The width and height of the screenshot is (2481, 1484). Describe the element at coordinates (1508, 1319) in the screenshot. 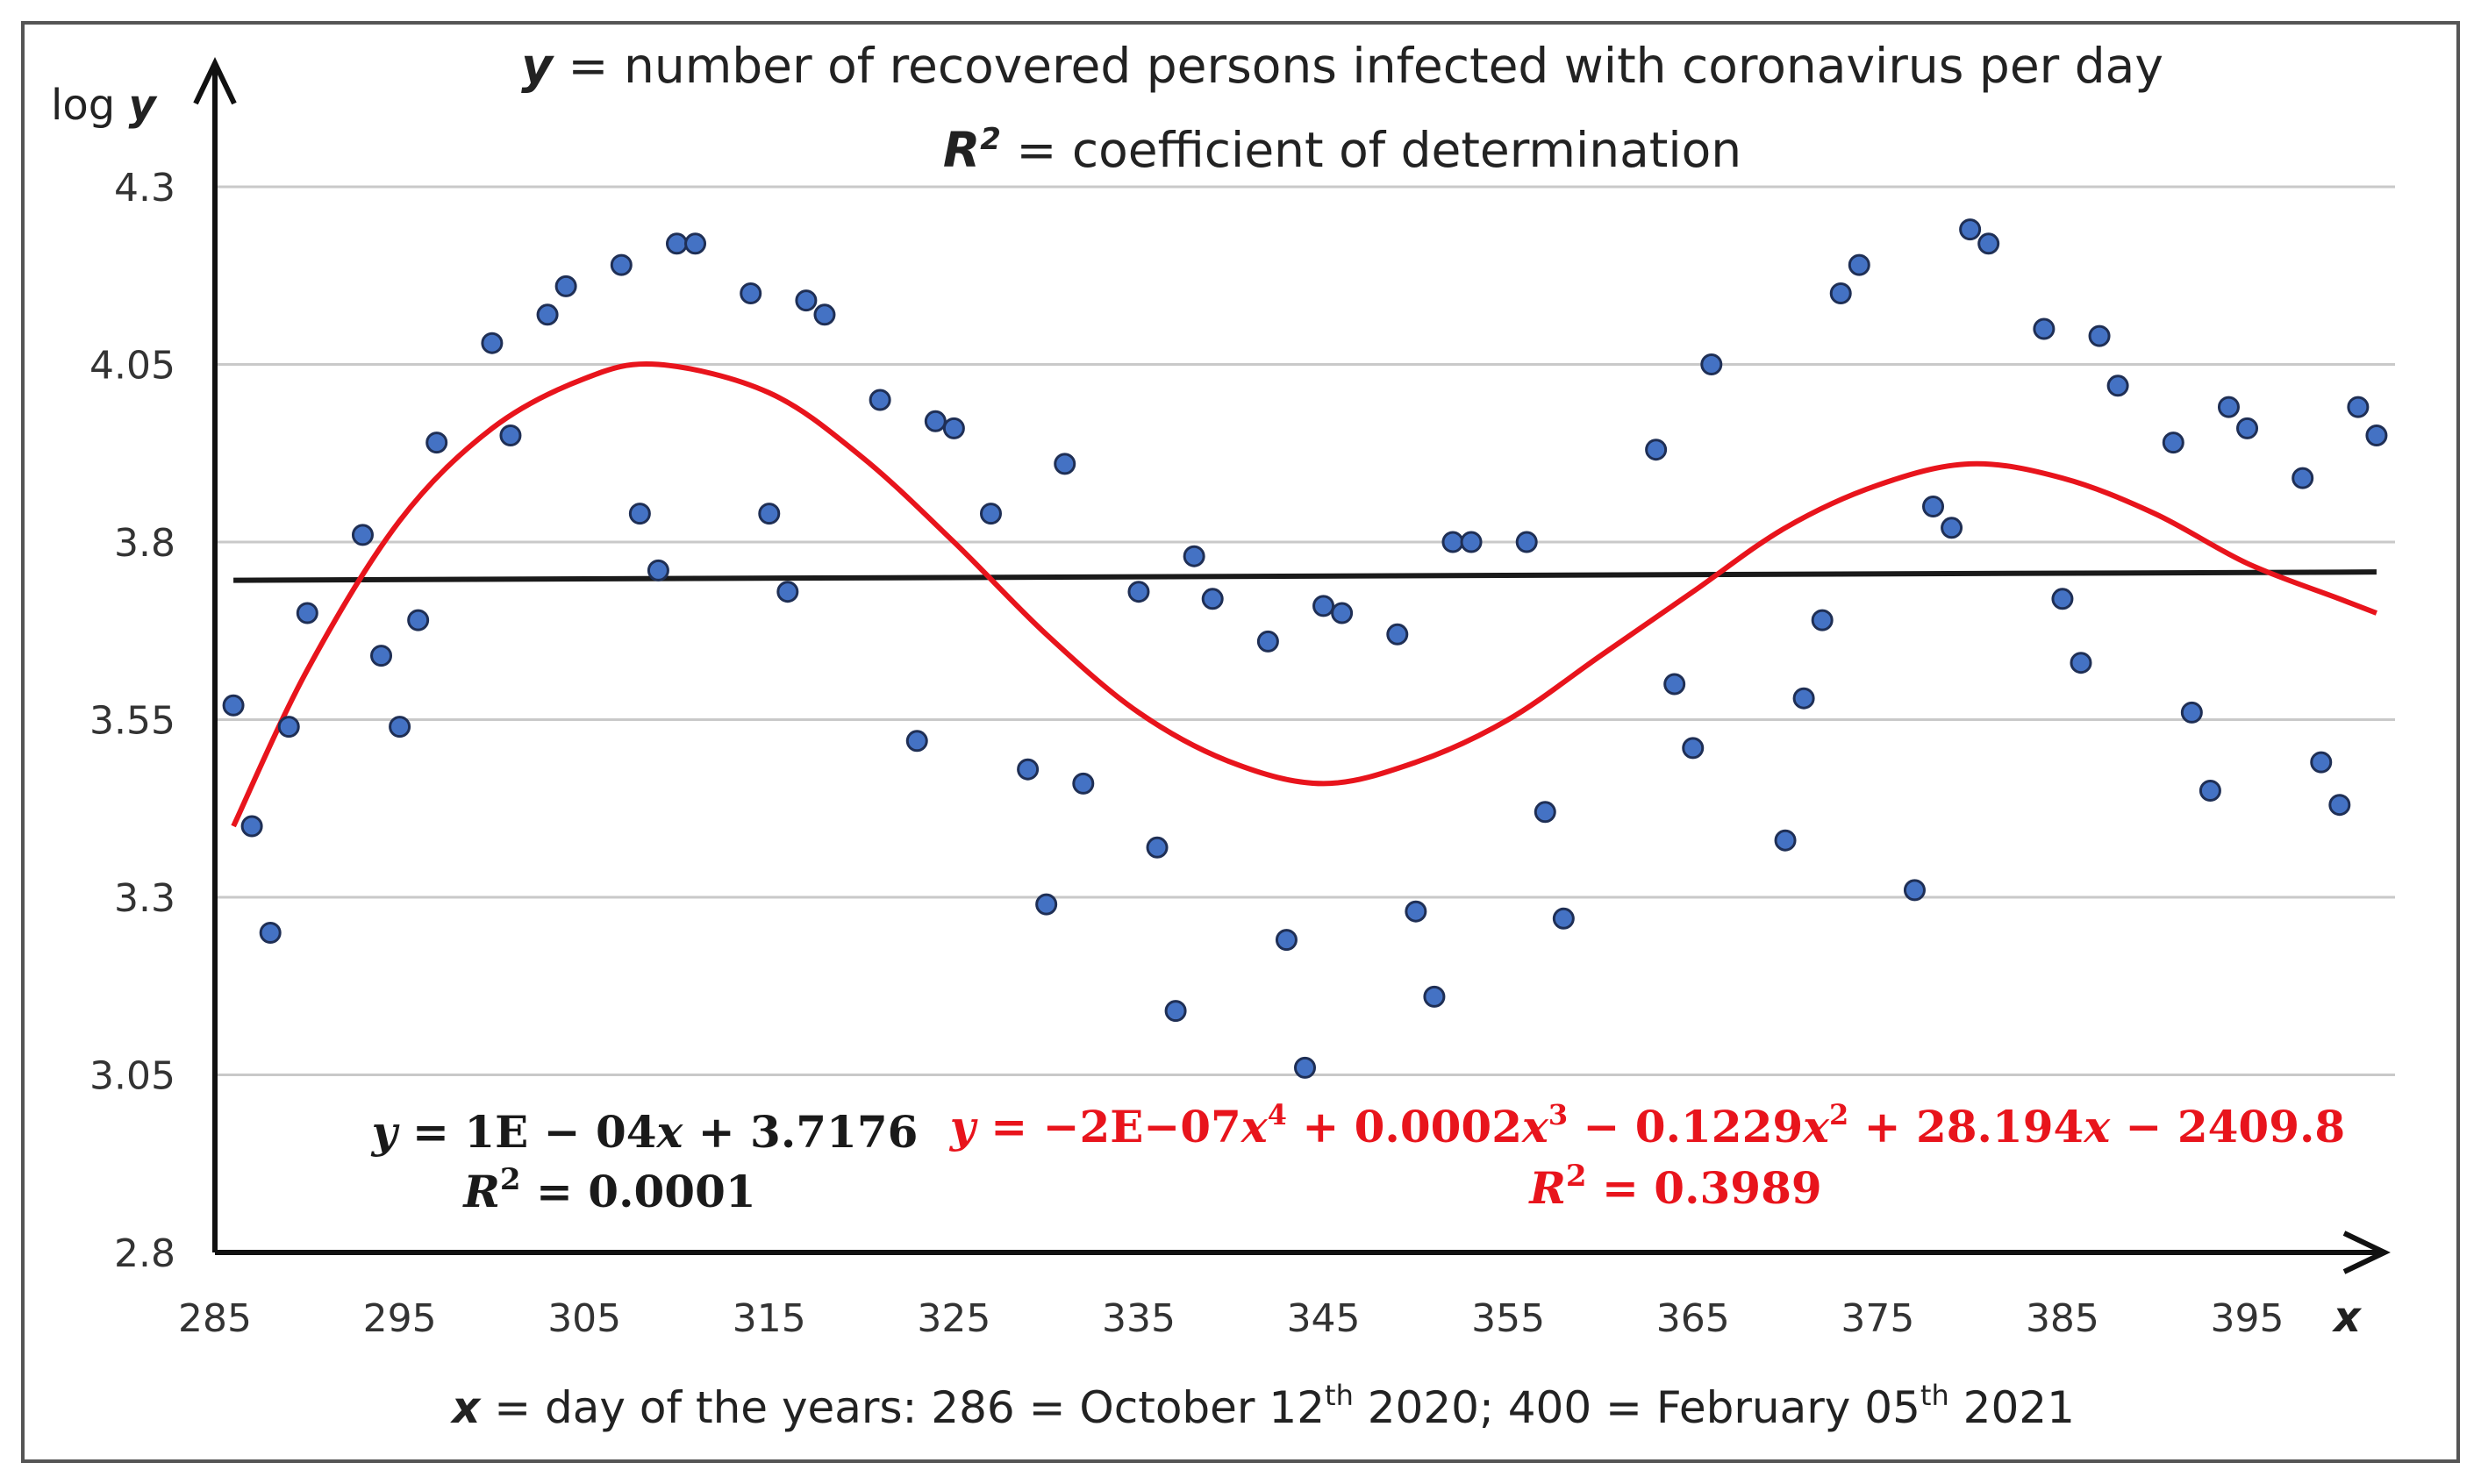

I see `x-tick-label: 355` at that location.